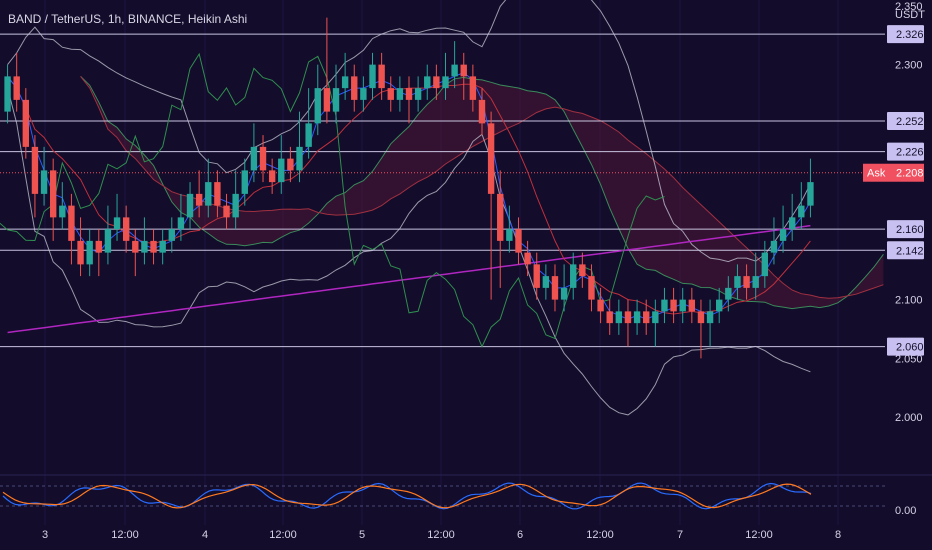 This screenshot has height=550, width=932. What do you see at coordinates (905, 151) in the screenshot?
I see `level-price-label: 2.226` at bounding box center [905, 151].